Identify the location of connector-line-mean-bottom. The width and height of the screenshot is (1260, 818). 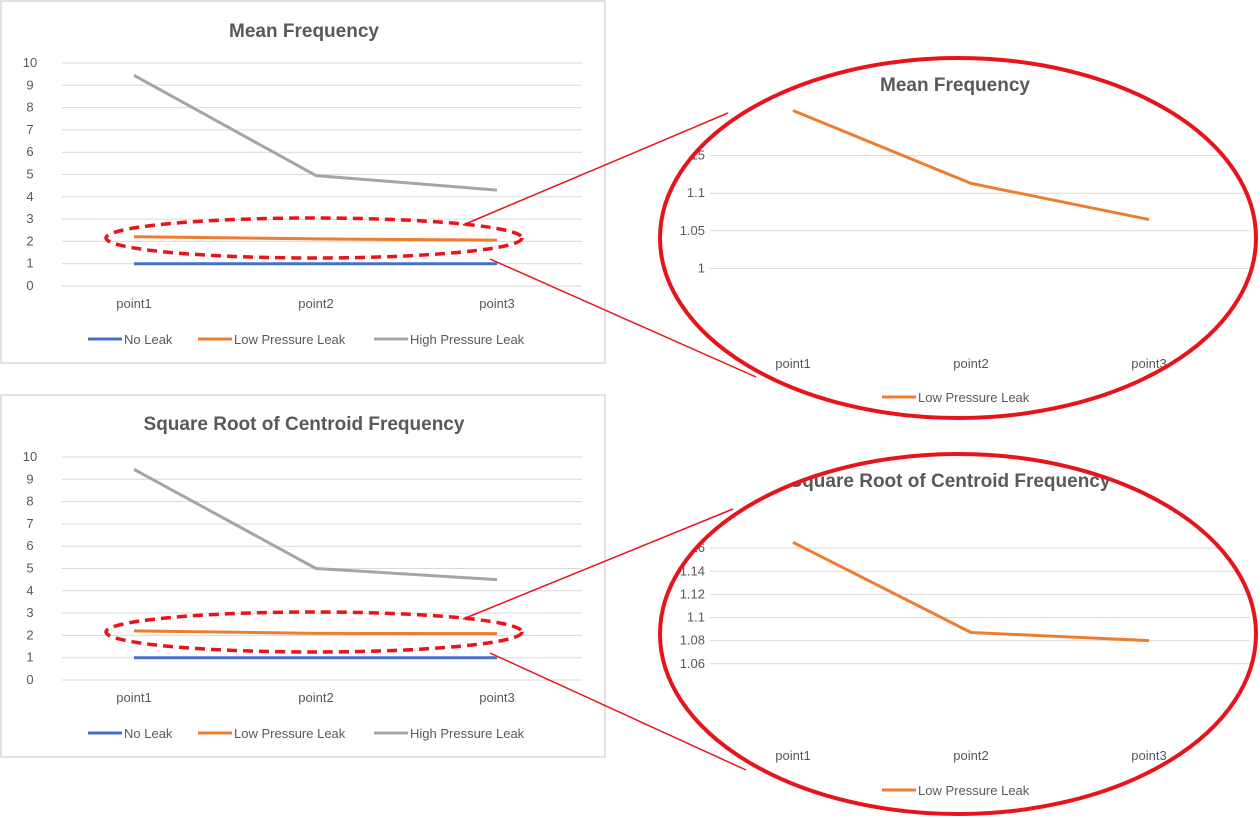
(623, 318).